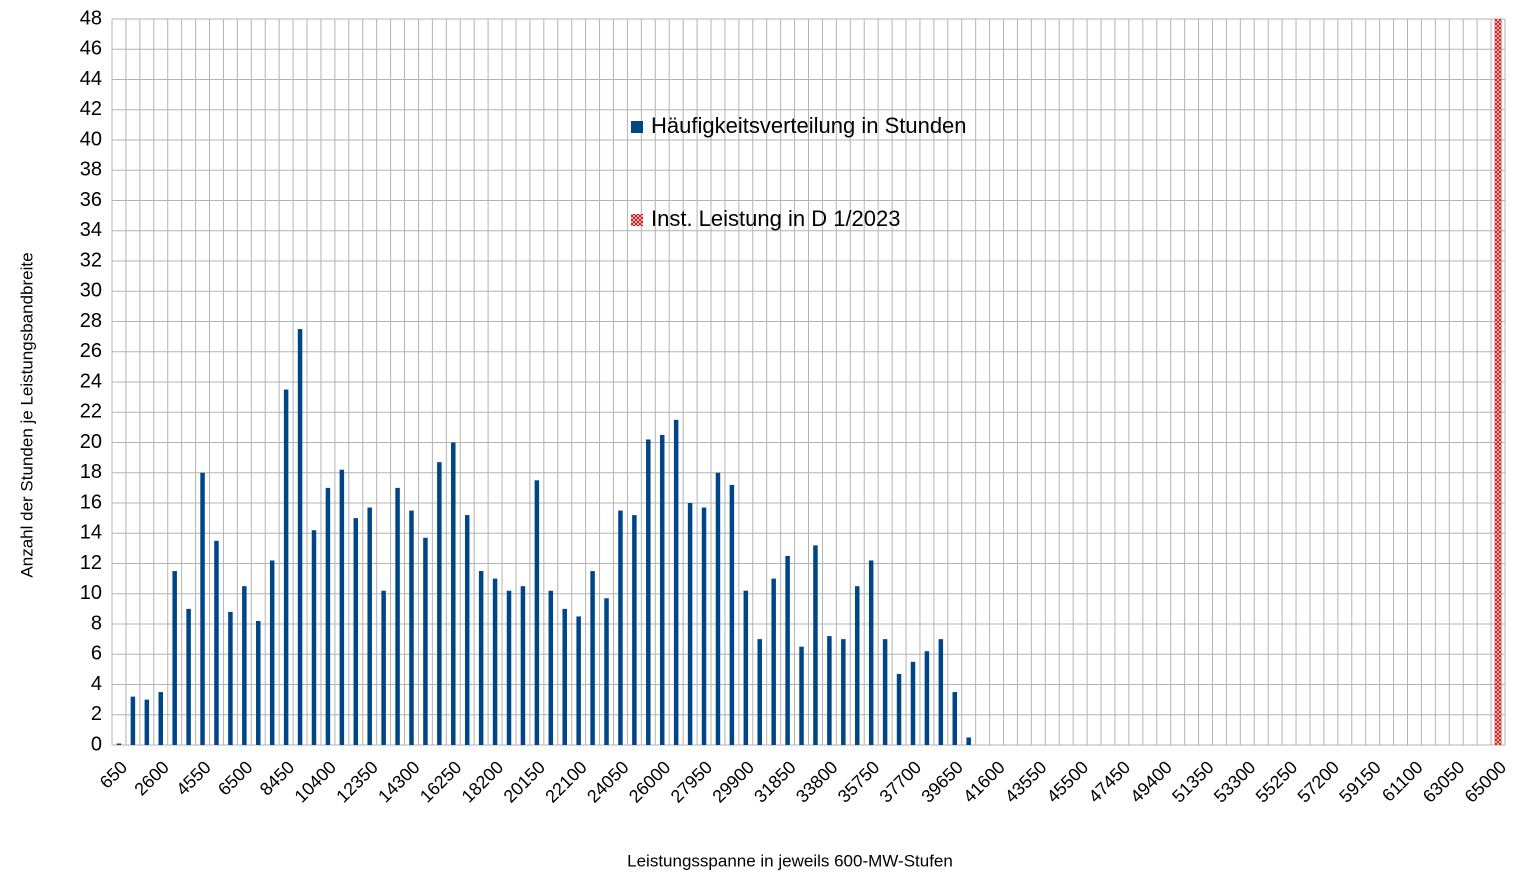  Describe the element at coordinates (1110, 782) in the screenshot. I see `x-tick-label: 47450` at that location.